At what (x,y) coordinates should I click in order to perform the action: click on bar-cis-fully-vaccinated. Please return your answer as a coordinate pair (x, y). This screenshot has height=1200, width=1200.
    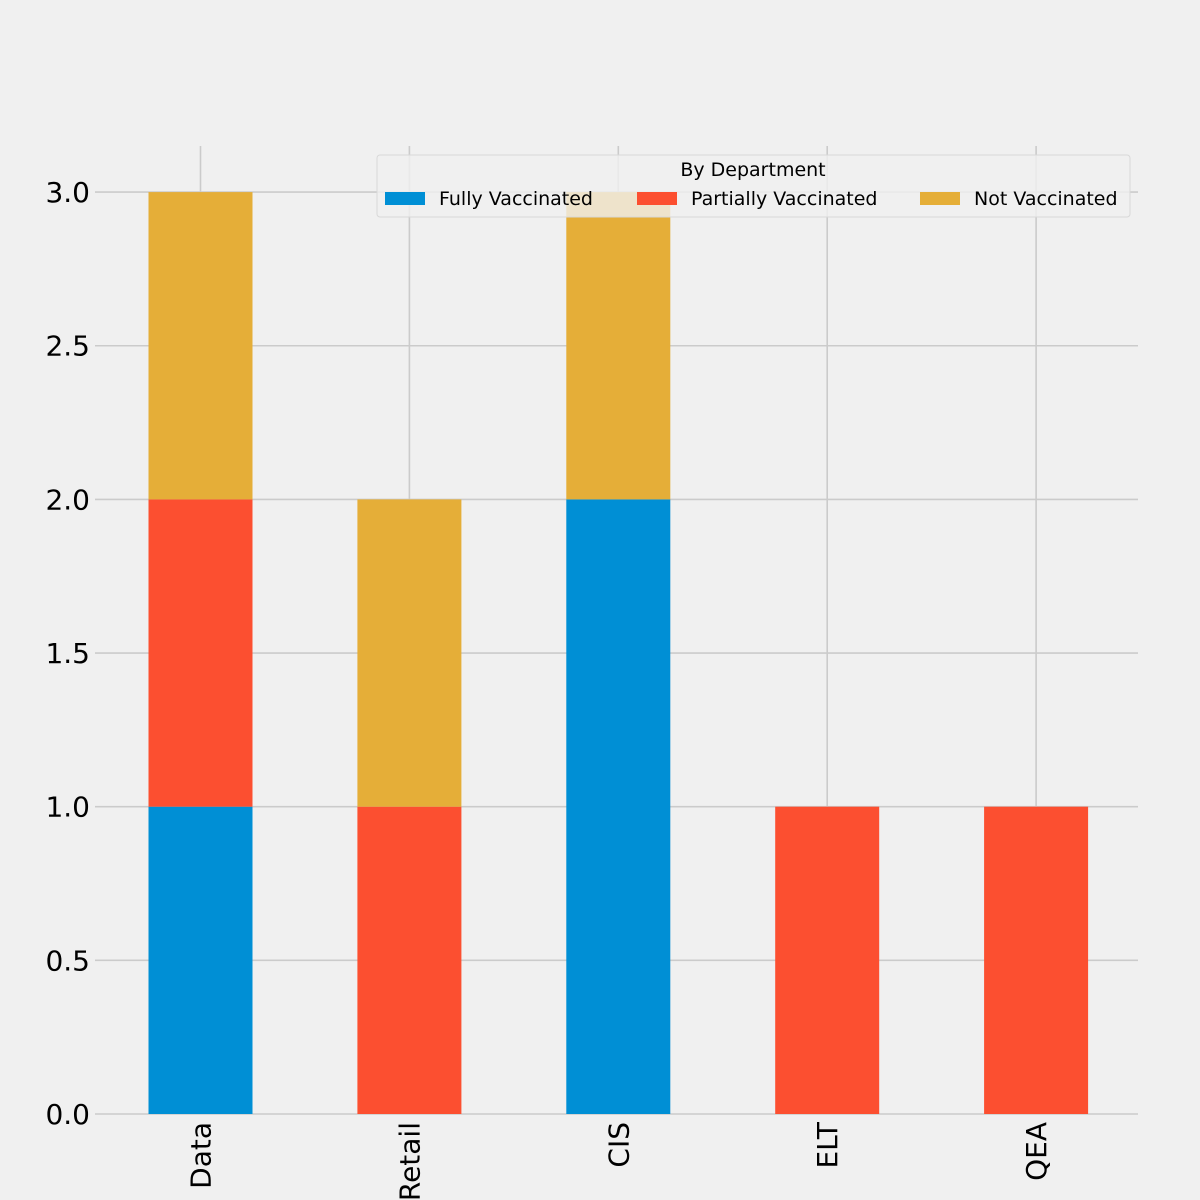
    Looking at the image, I should click on (618, 806).